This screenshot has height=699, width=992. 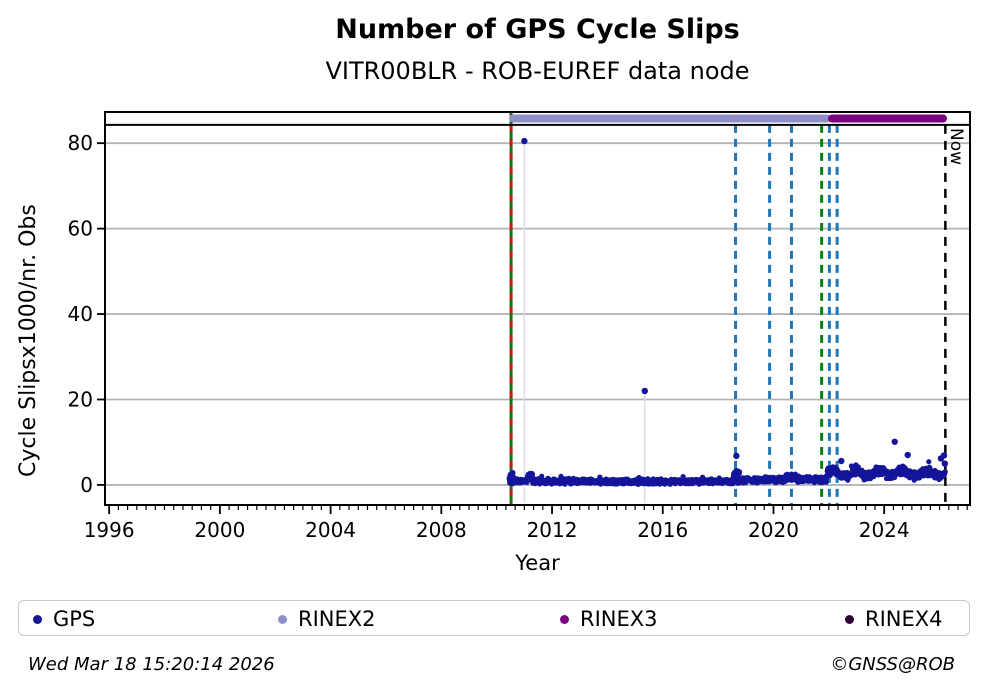 What do you see at coordinates (80, 229) in the screenshot?
I see `y-tick-label-60: 60` at bounding box center [80, 229].